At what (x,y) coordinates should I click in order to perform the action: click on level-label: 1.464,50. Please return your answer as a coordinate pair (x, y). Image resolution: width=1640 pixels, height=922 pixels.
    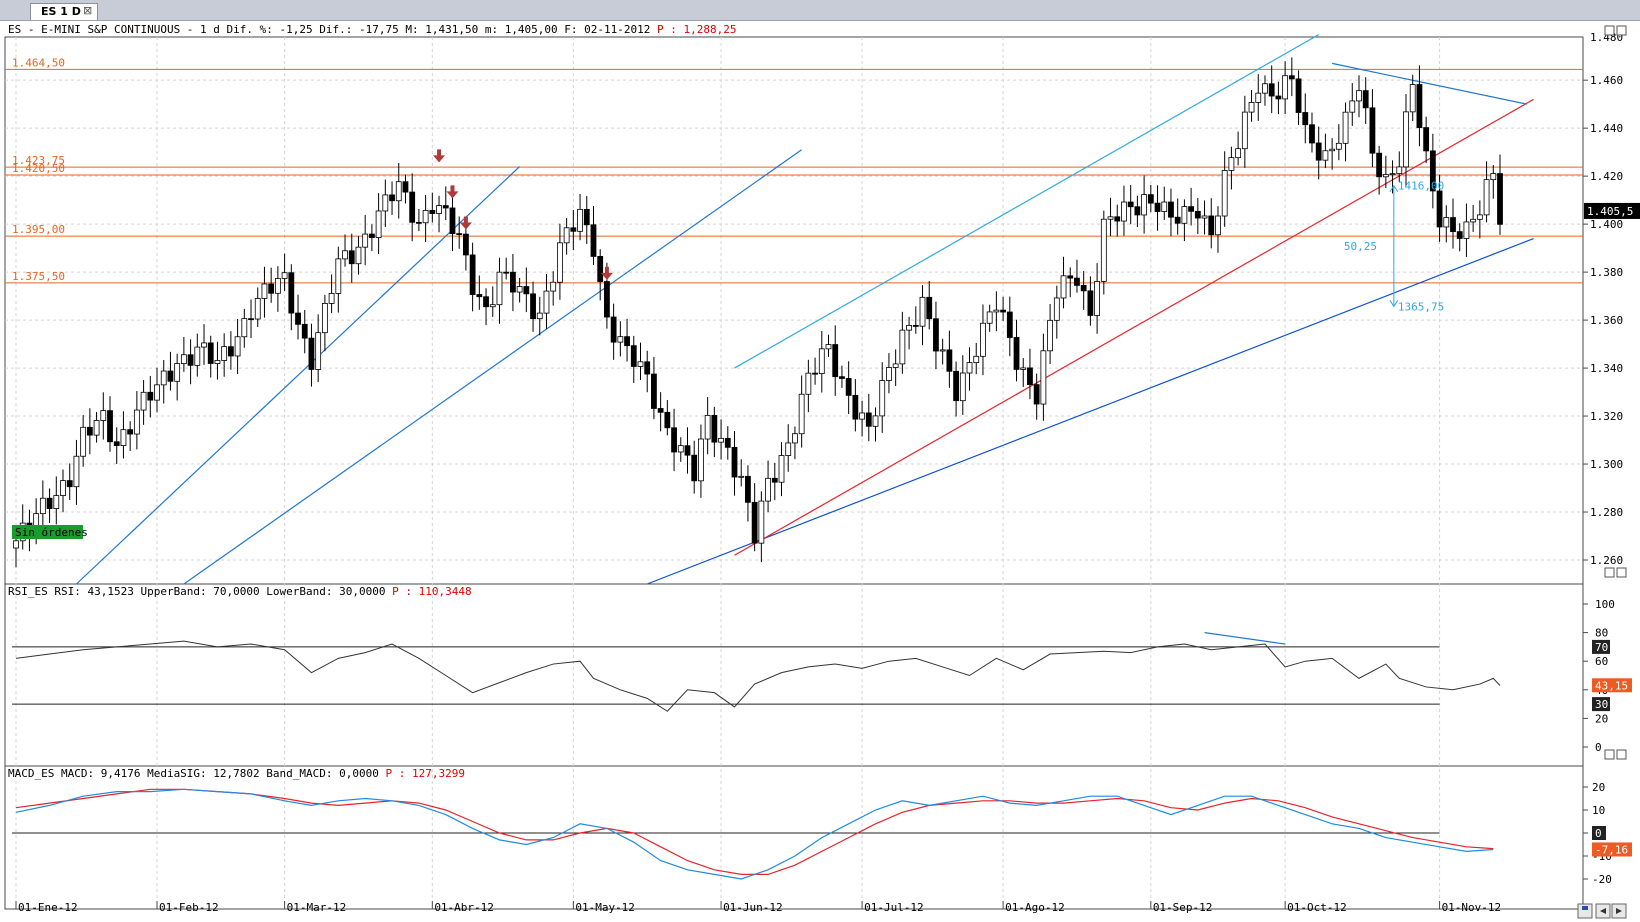
    Looking at the image, I should click on (38, 62).